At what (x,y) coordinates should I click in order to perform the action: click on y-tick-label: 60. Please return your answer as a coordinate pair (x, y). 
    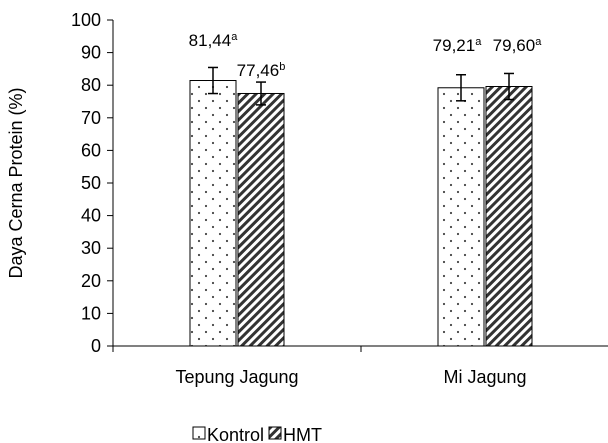
    Looking at the image, I should click on (91, 150).